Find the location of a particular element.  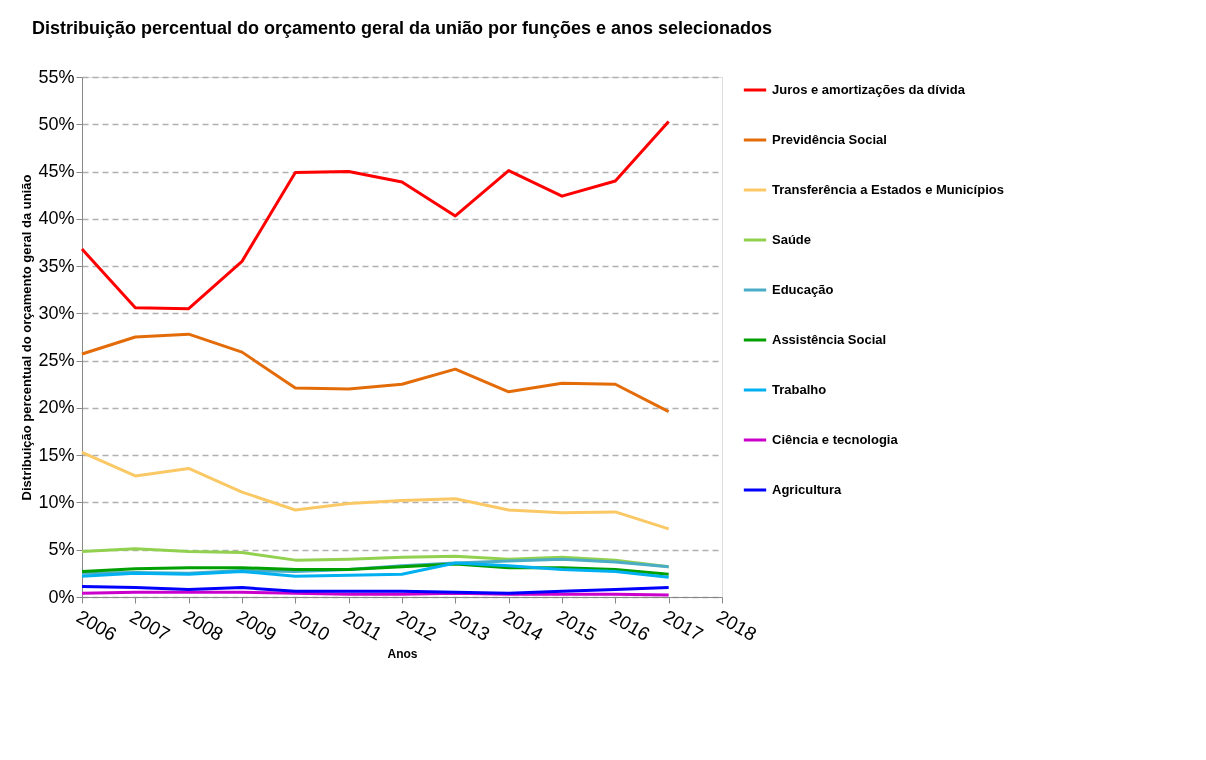

y-tick-label: 15% is located at coordinates (56, 454).